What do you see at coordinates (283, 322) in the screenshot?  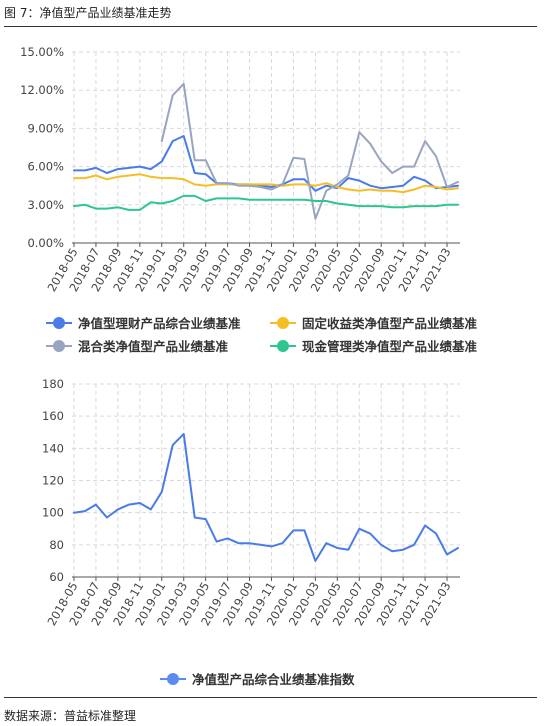 I see `legend-swatch-yellow` at bounding box center [283, 322].